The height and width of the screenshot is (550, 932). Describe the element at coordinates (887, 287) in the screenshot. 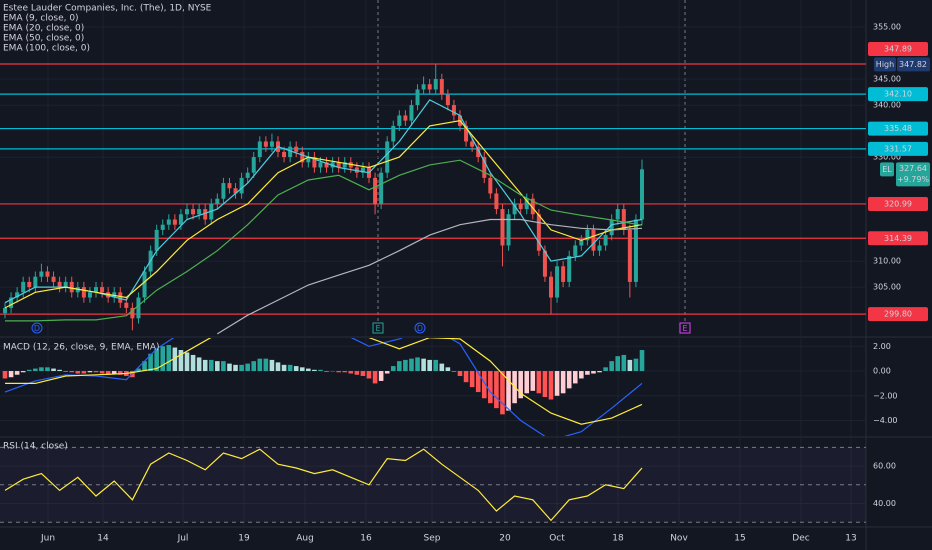

I see `y-tick-label: 305.00` at that location.